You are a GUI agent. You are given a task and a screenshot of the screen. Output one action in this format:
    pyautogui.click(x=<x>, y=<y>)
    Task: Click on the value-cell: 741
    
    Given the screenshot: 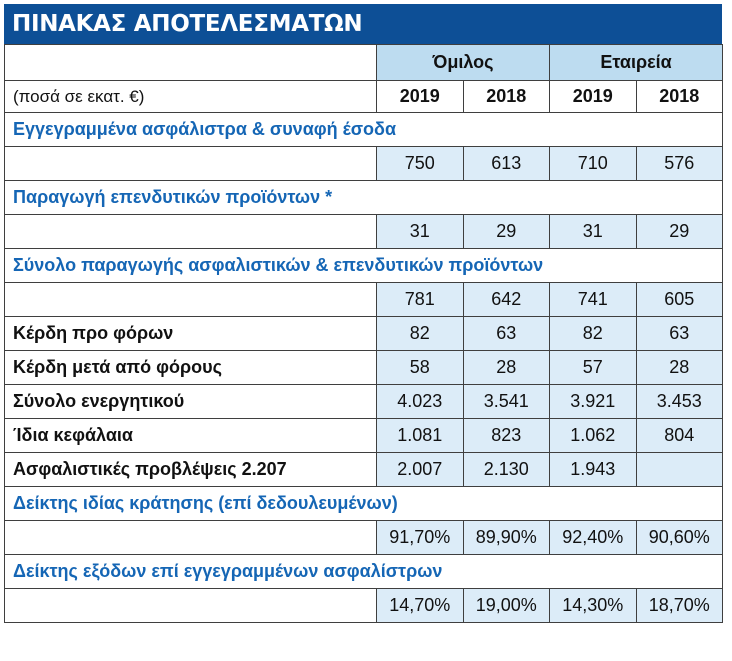 What is the action you would take?
    pyautogui.click(x=593, y=299)
    